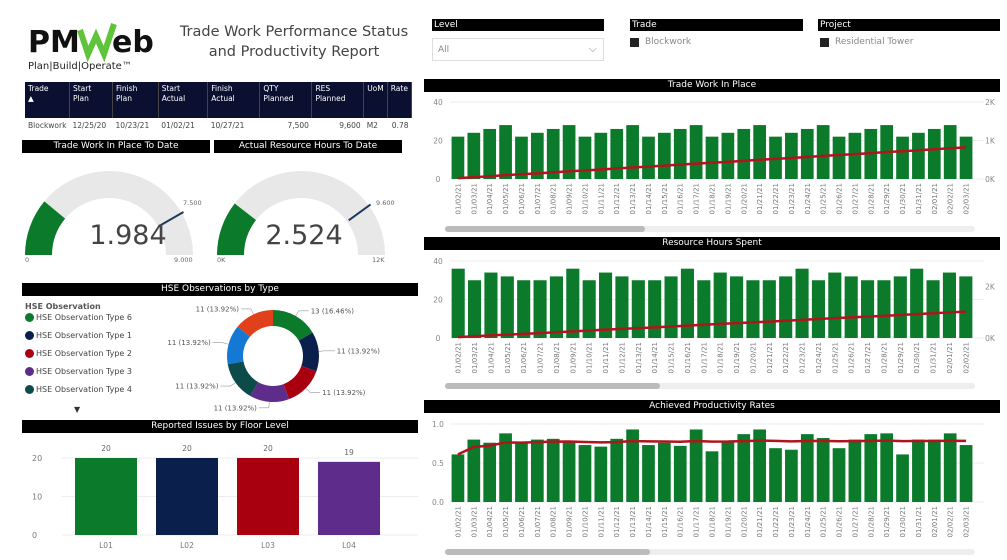  Describe the element at coordinates (234, 100) in the screenshot. I see `column-header: Finish Actual` at that location.